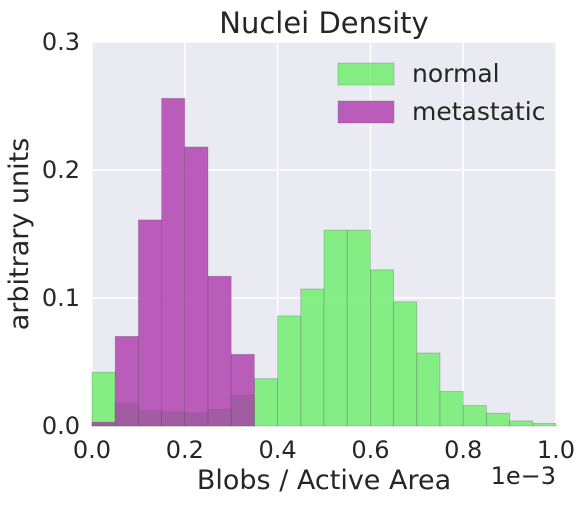 This screenshot has width=584, height=506. What do you see at coordinates (441, 92) in the screenshot?
I see `legend: normal metastatic` at bounding box center [441, 92].